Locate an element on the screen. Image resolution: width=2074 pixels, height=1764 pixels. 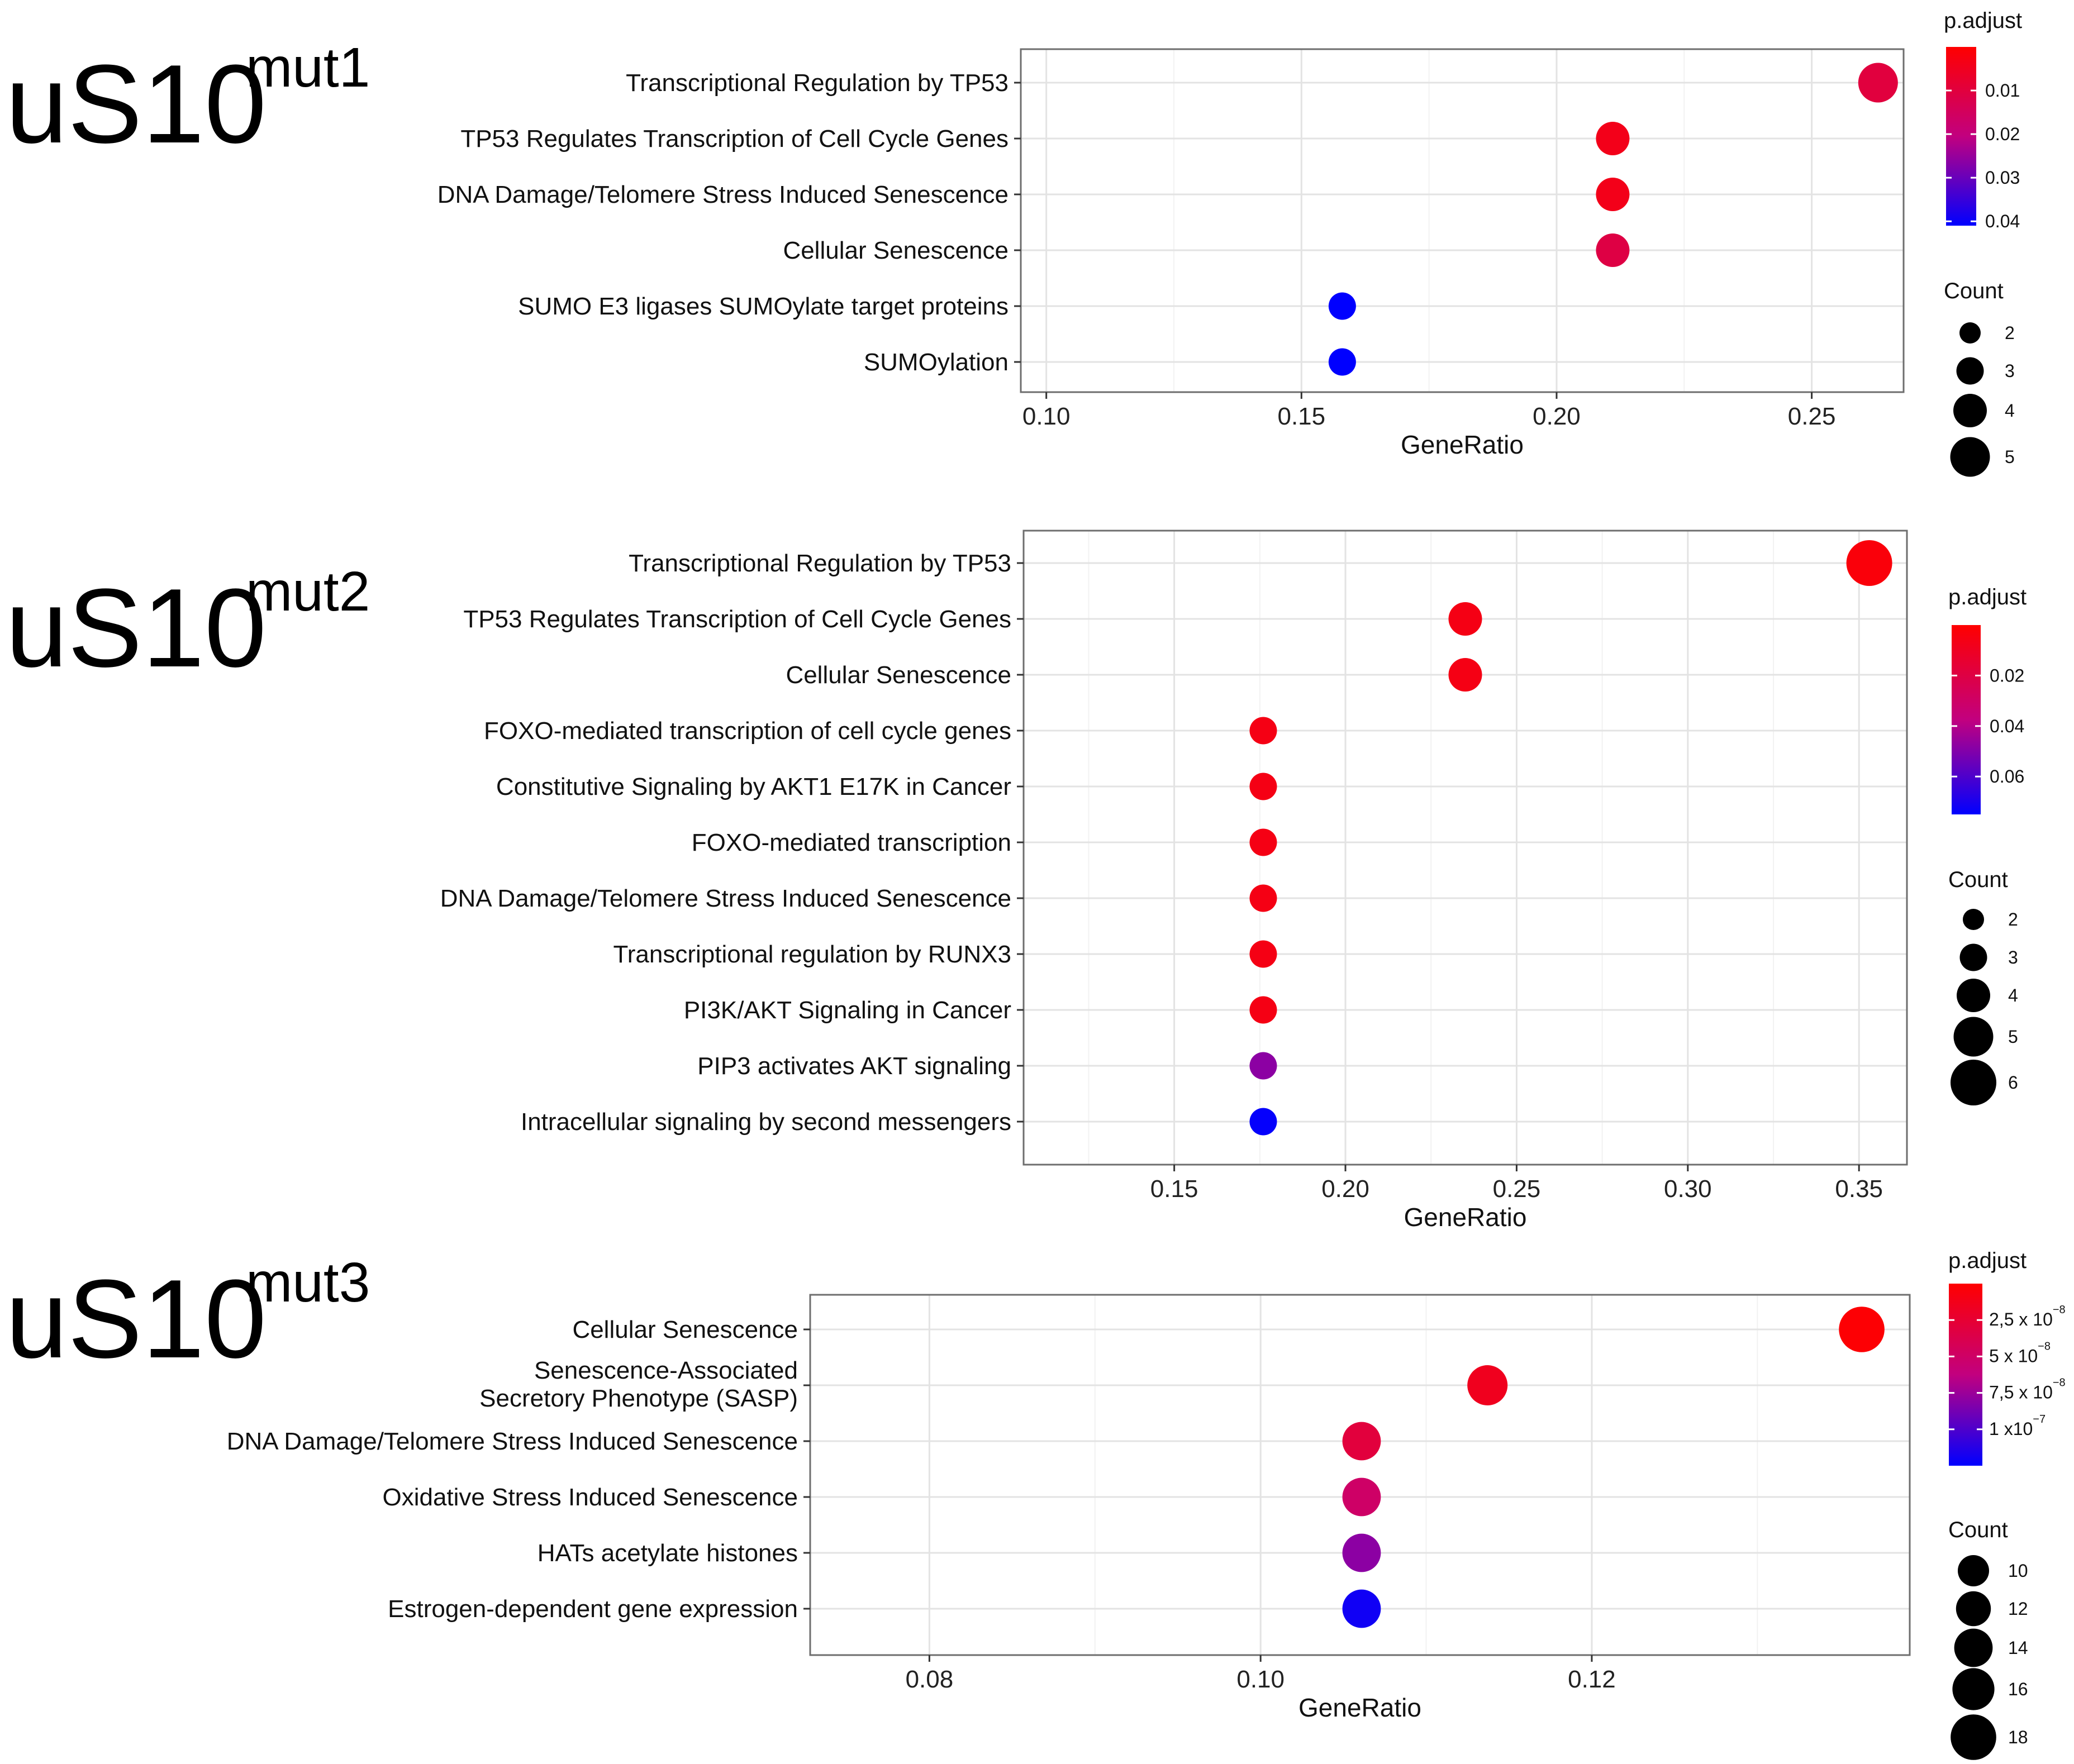
padjust-tick-label: 1 x10⁻⁷ is located at coordinates (2018, 1426).